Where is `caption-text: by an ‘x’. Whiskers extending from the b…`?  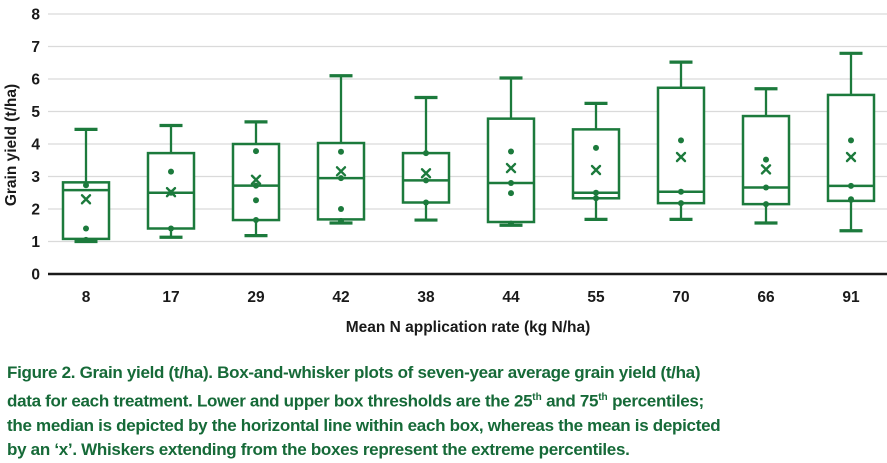 caption-text: by an ‘x’. Whiskers extending from the b… is located at coordinates (318, 450).